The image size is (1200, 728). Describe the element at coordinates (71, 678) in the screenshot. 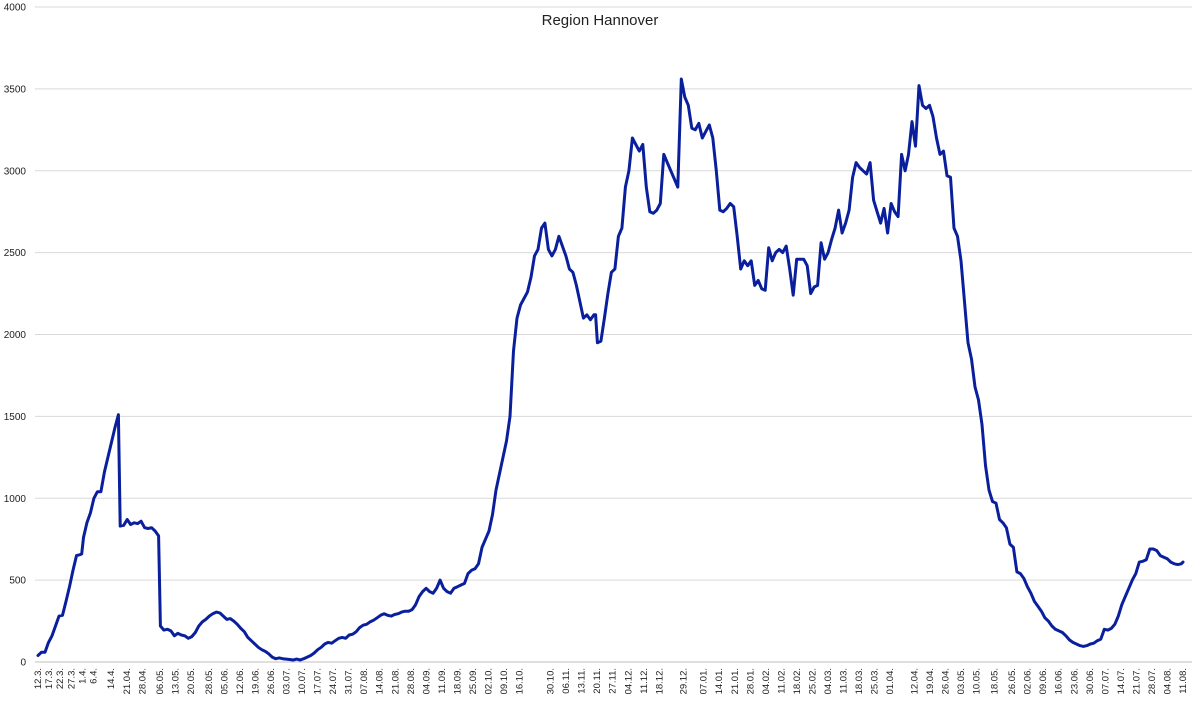

I see `x-tick-label: 27.3.` at that location.